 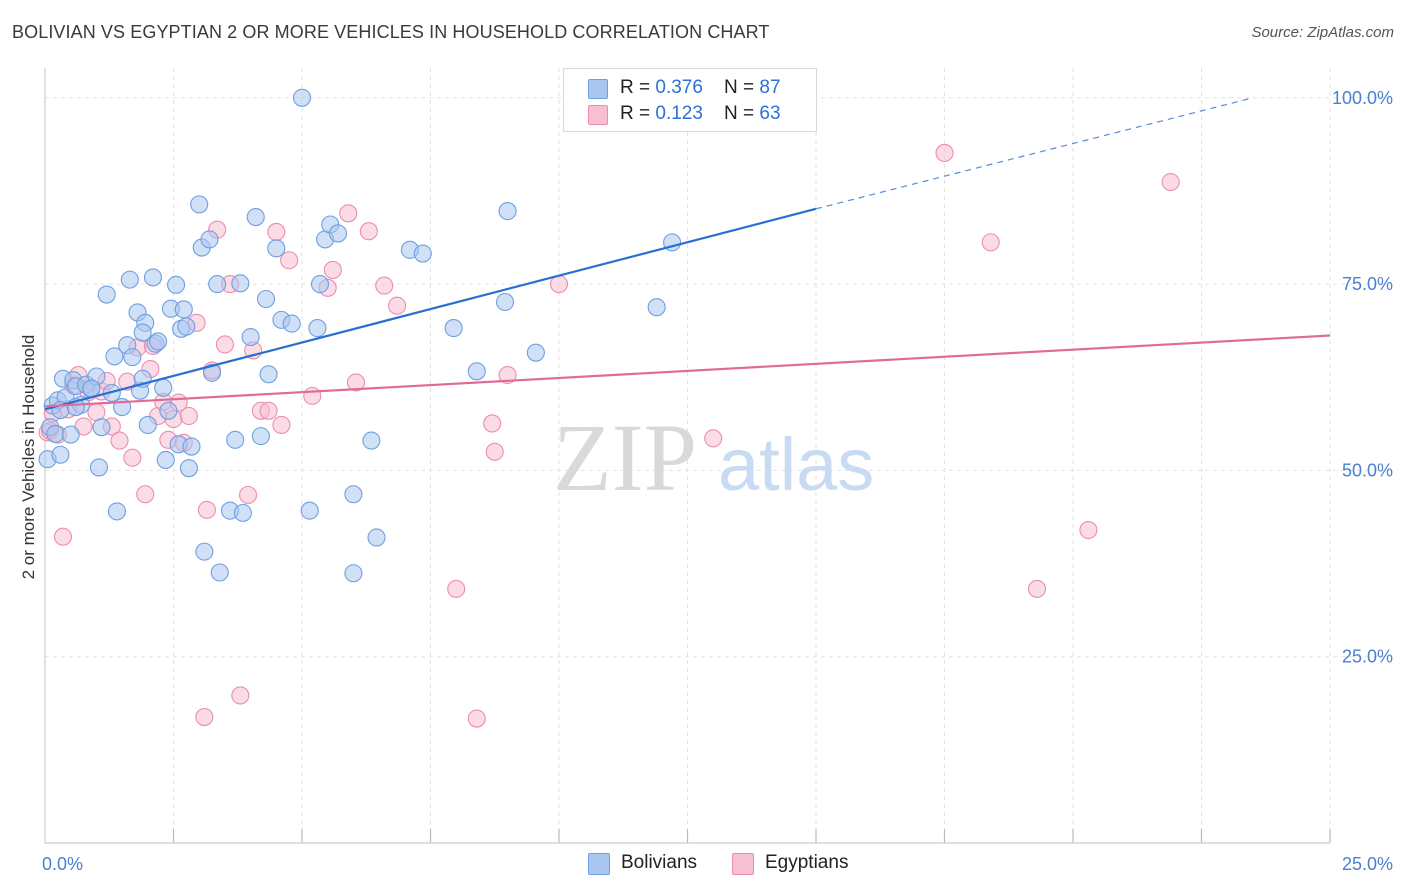 What do you see at coordinates (807, 862) in the screenshot?
I see `legend-label: Egyptians` at bounding box center [807, 862].